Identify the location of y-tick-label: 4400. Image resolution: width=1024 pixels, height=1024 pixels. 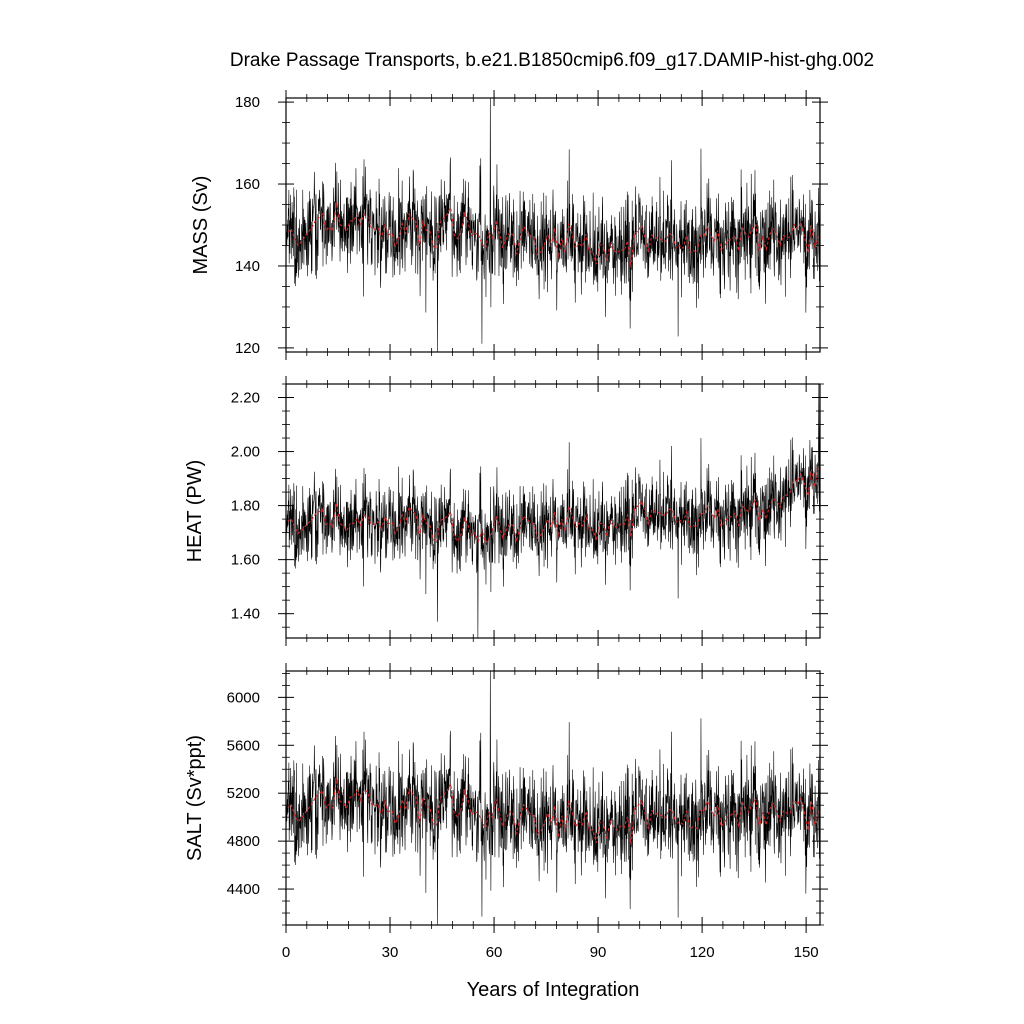
(243, 889).